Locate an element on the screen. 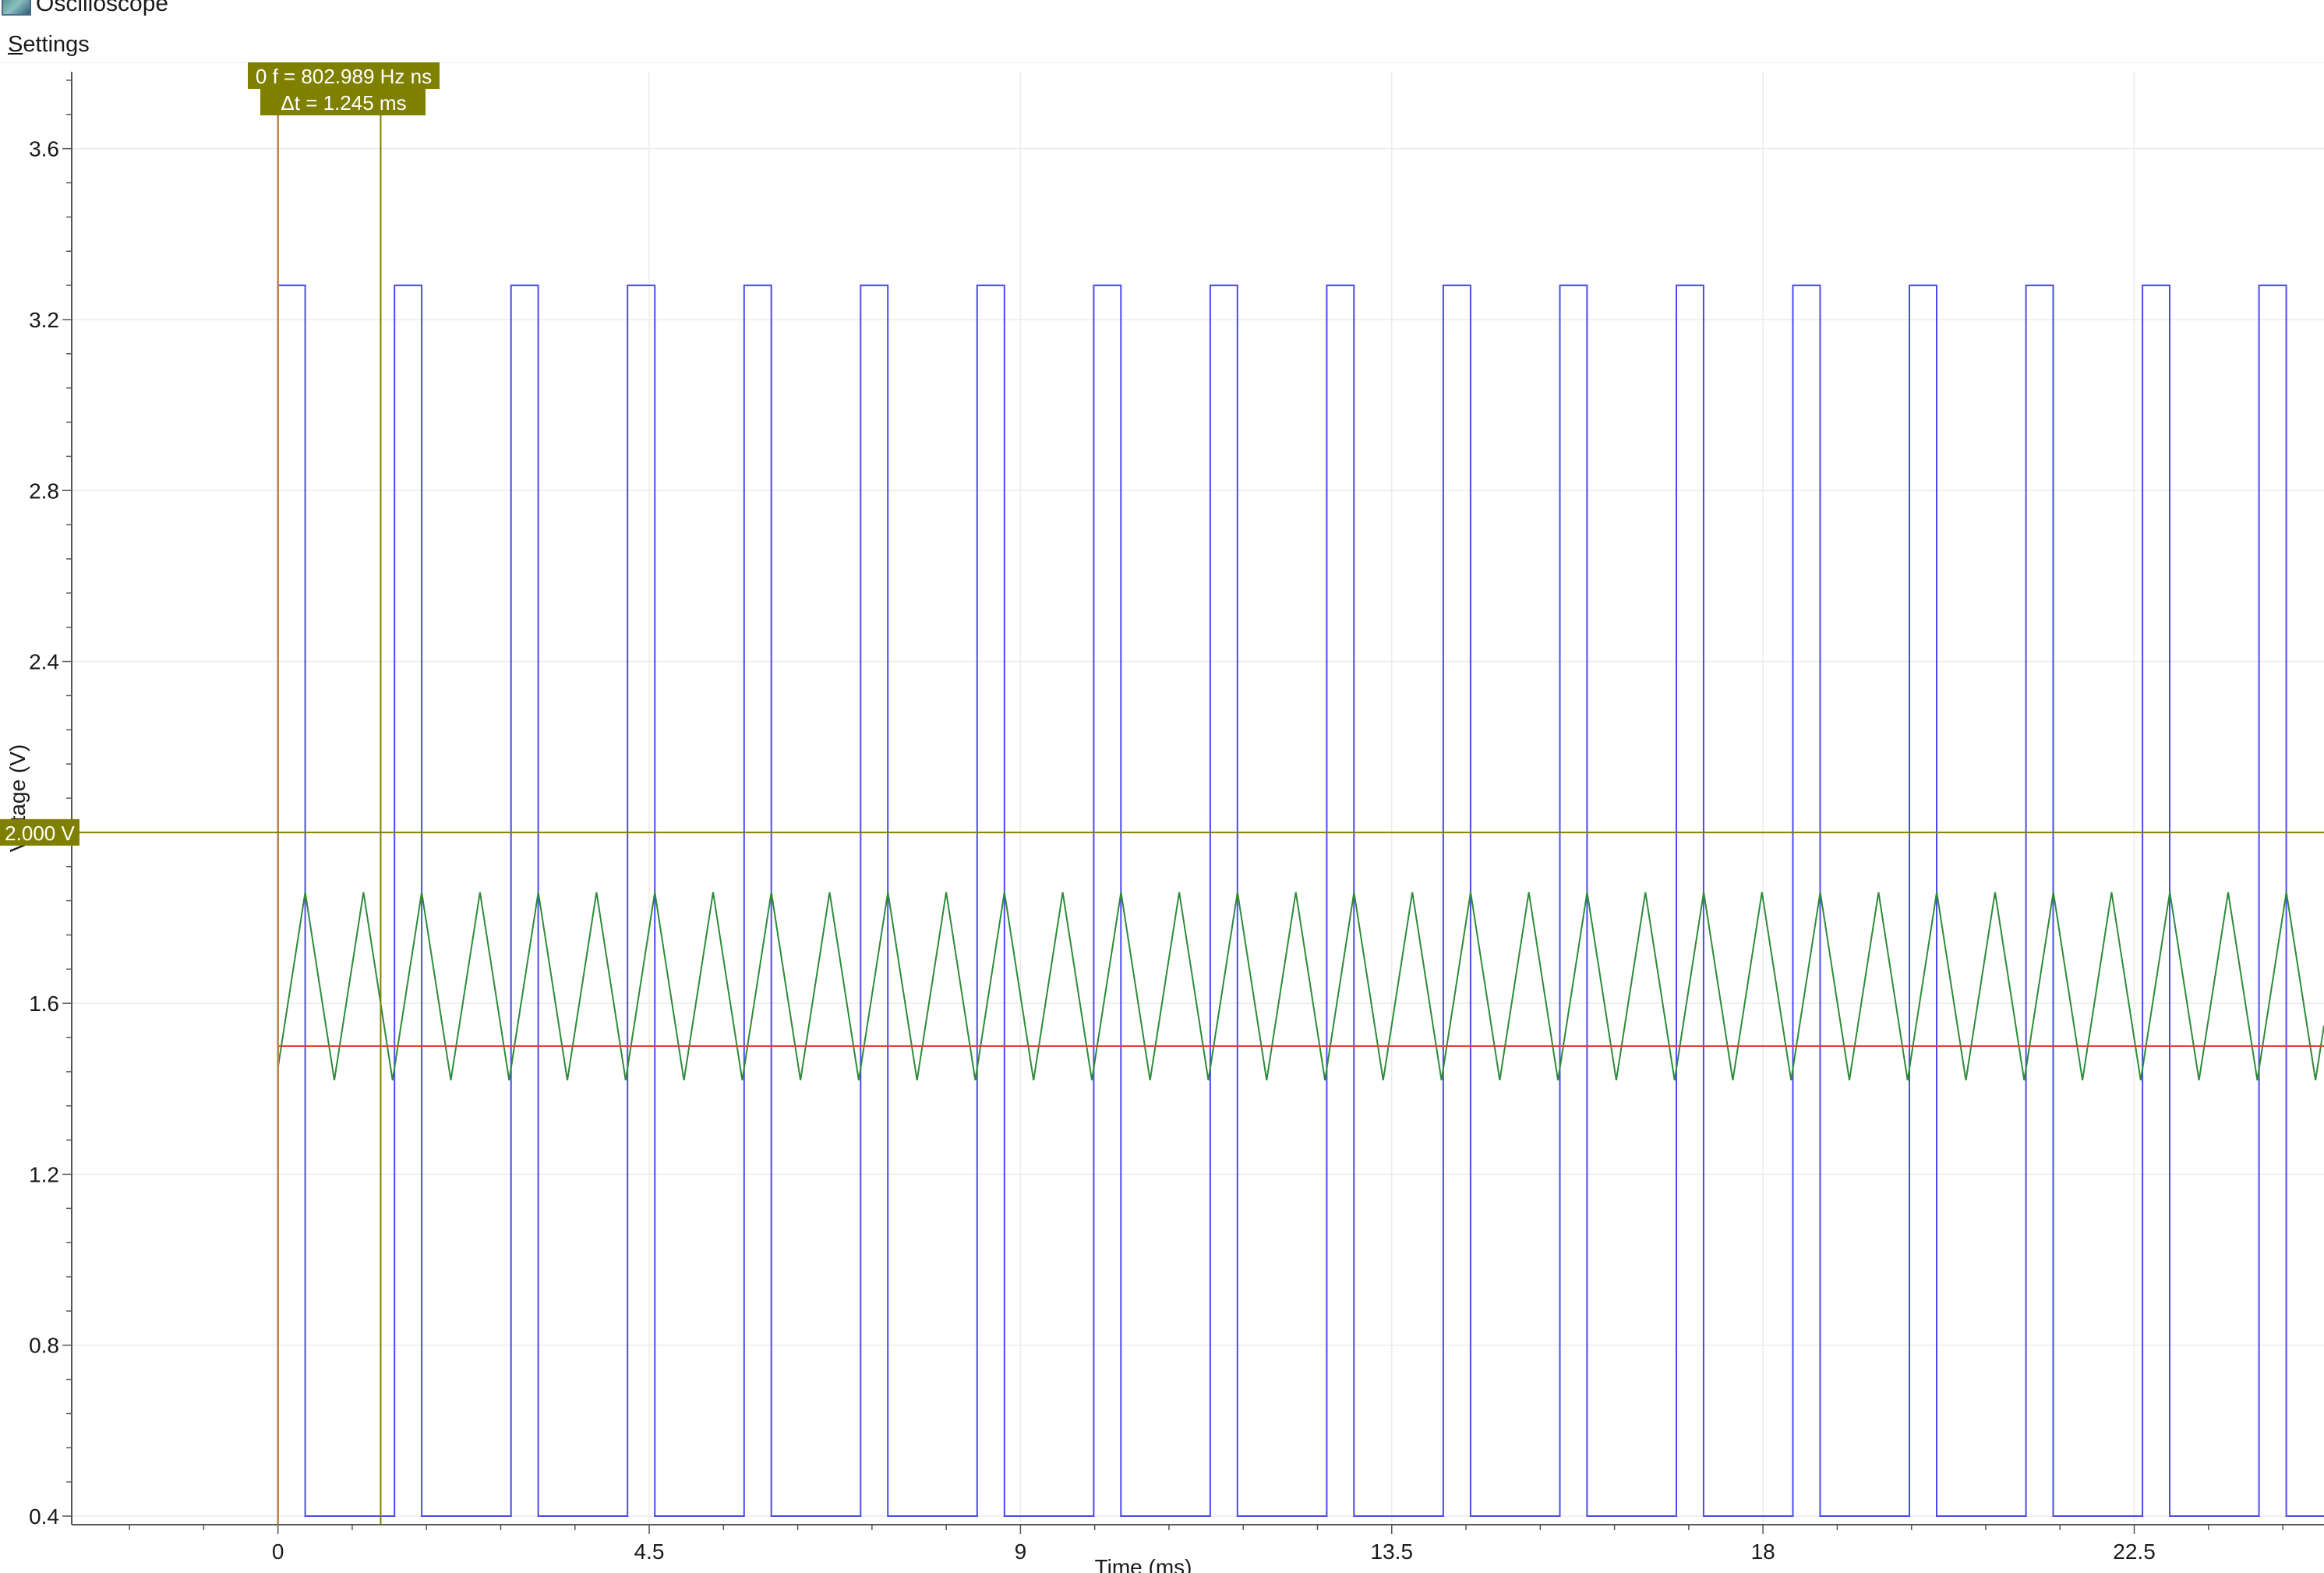 This screenshot has width=2324, height=1573. x-tick-label: 9 is located at coordinates (1021, 1552).